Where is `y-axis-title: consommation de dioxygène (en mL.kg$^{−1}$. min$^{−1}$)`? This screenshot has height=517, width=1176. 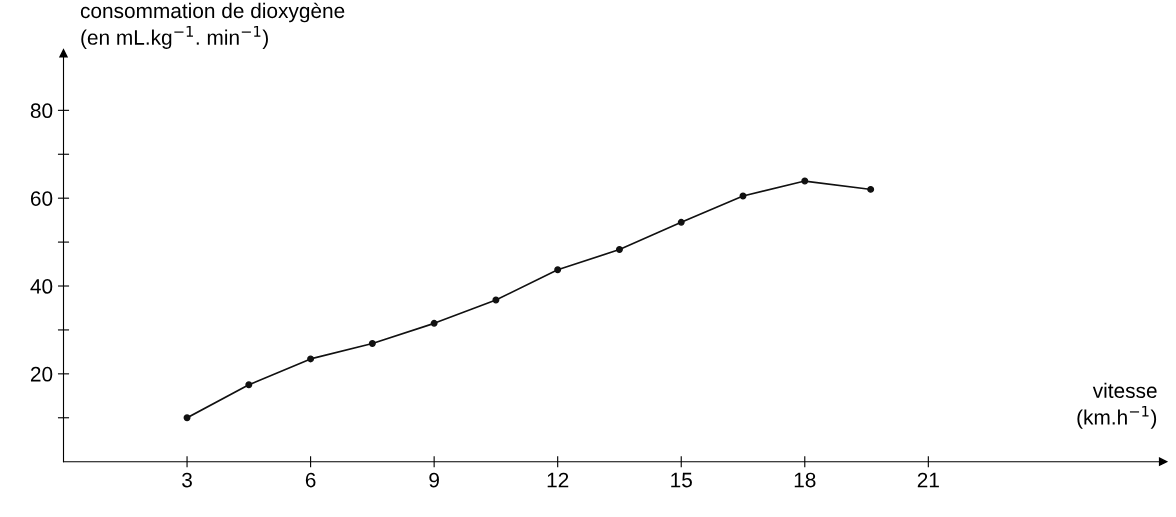 y-axis-title: consommation de dioxygène (en mL.kg$^{−1}$. min$^{−1}$) is located at coordinates (212, 25).